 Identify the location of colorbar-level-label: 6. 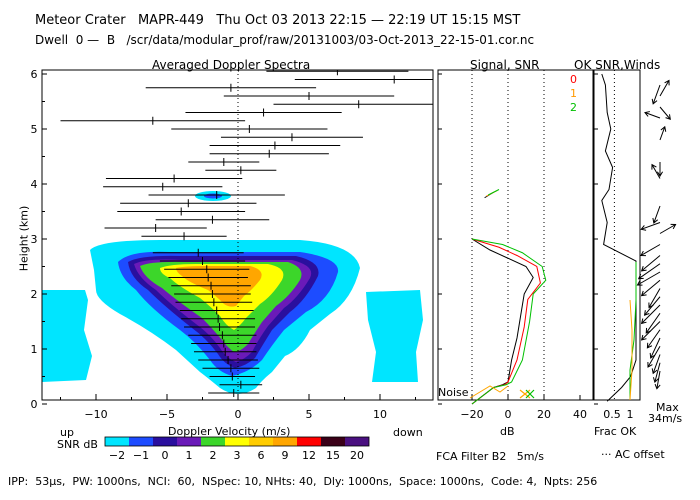
(261, 455).